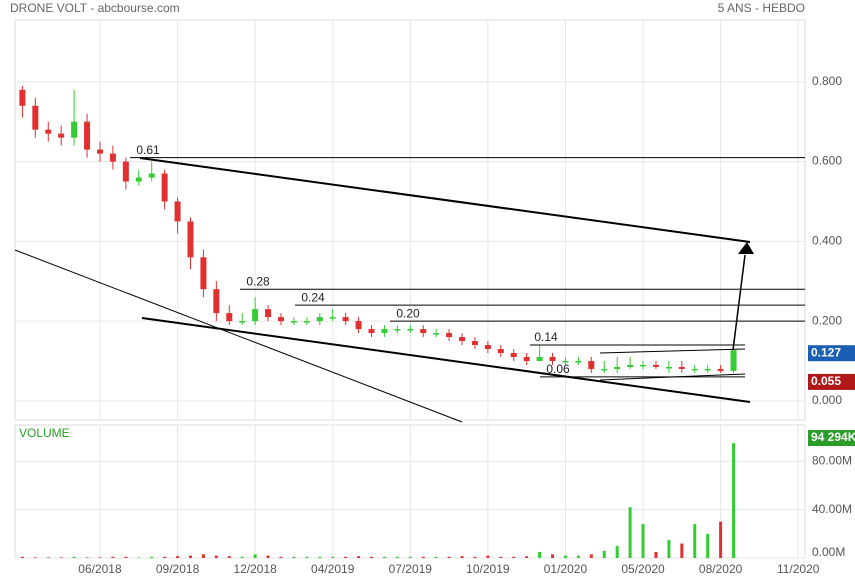 The image size is (855, 580). I want to click on value-tag-label: 94 294K, so click(833, 437).